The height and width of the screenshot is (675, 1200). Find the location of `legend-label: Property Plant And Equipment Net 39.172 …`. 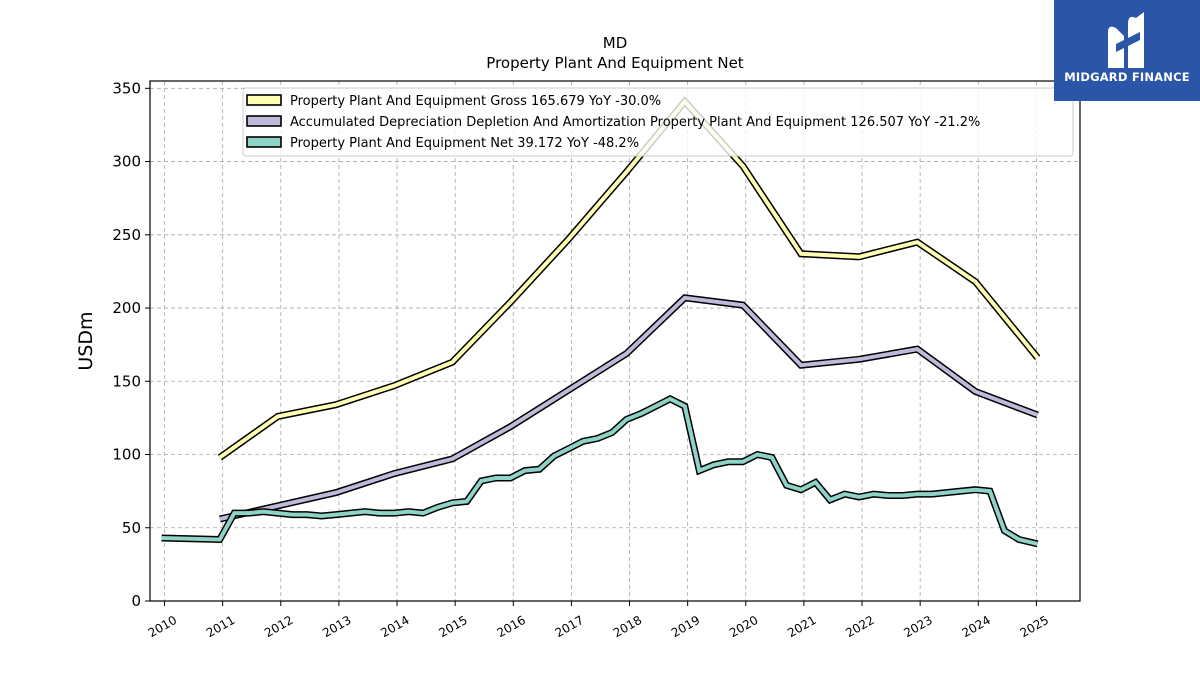

legend-label: Property Plant And Equipment Net 39.172 … is located at coordinates (464, 143).